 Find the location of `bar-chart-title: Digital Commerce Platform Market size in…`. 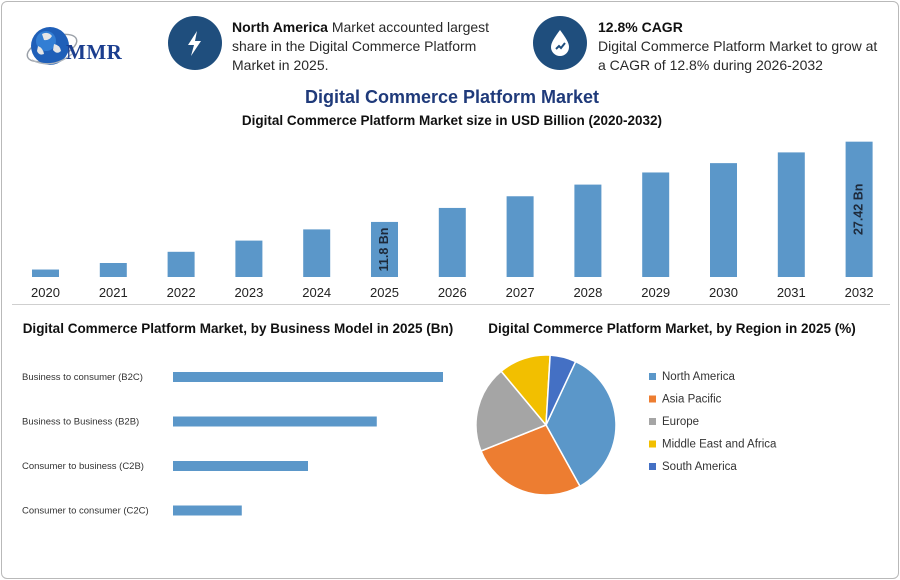

bar-chart-title: Digital Commerce Platform Market size in… is located at coordinates (452, 120).